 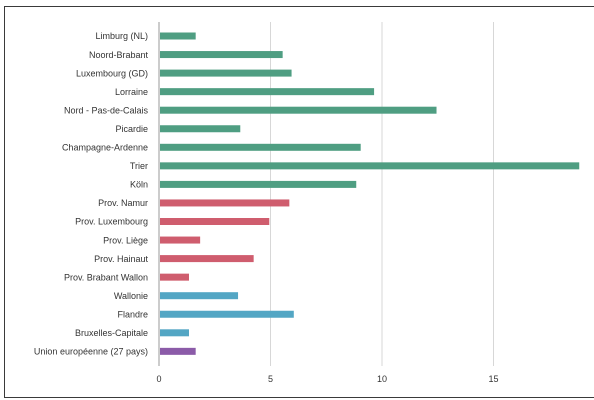 I want to click on category-label: Prov. Hainaut, so click(x=121, y=259).